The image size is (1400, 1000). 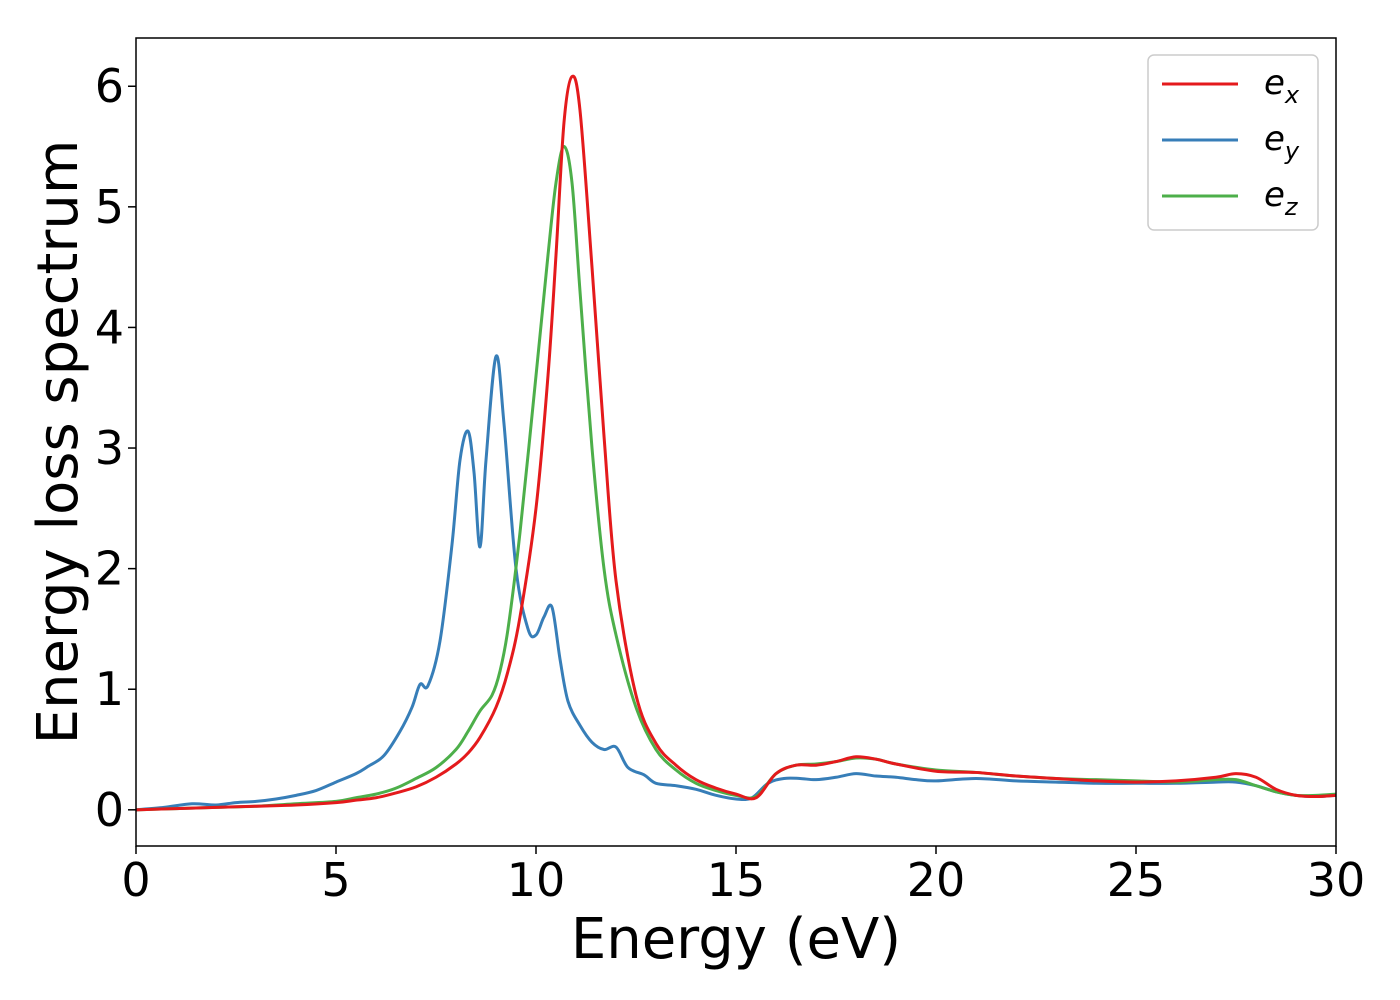 What do you see at coordinates (936, 880) in the screenshot?
I see `x-tick-label: 20` at bounding box center [936, 880].